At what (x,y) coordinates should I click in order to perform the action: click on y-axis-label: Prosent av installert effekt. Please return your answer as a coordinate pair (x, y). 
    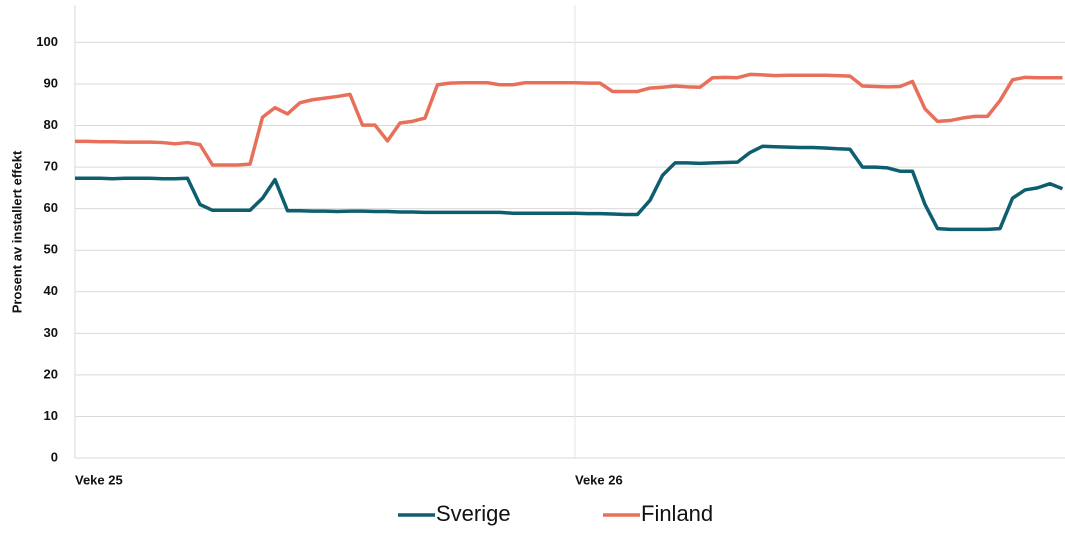
    Looking at the image, I should click on (16, 231).